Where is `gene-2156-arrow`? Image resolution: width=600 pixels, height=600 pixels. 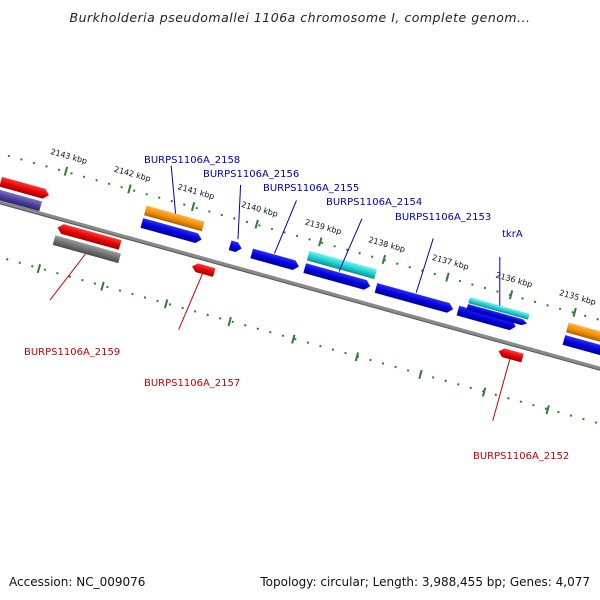
gene-2156-arrow is located at coordinates (235, 247).